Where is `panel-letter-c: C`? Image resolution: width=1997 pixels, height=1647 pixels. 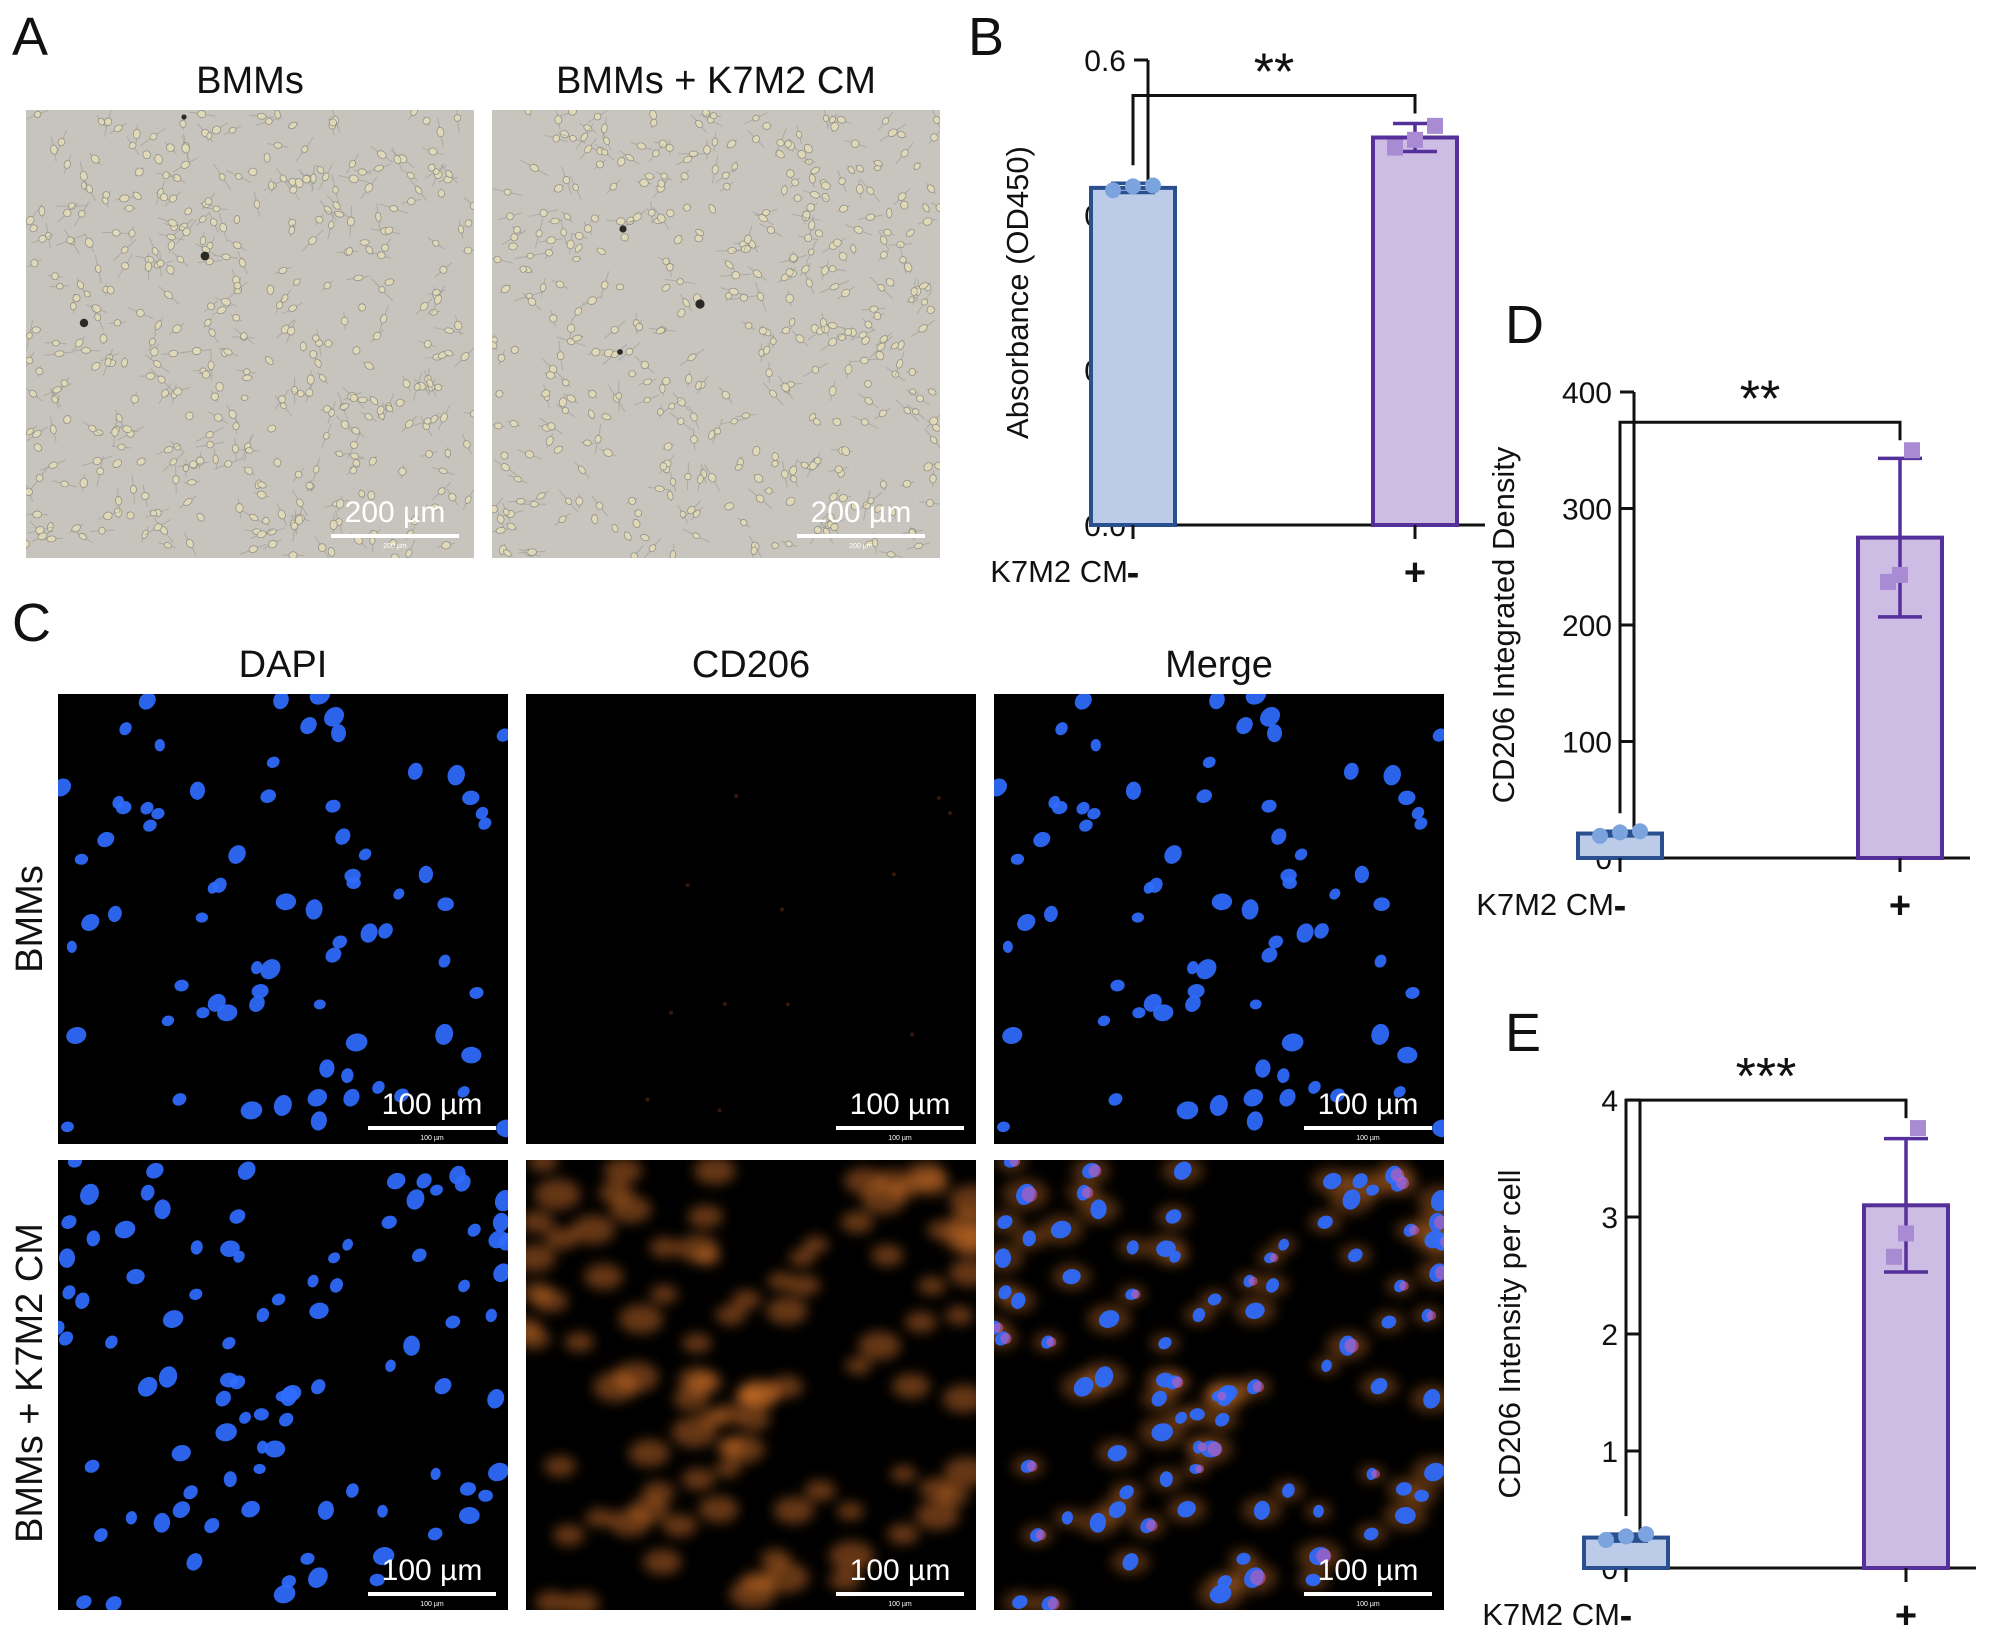 panel-letter-c: C is located at coordinates (31, 623).